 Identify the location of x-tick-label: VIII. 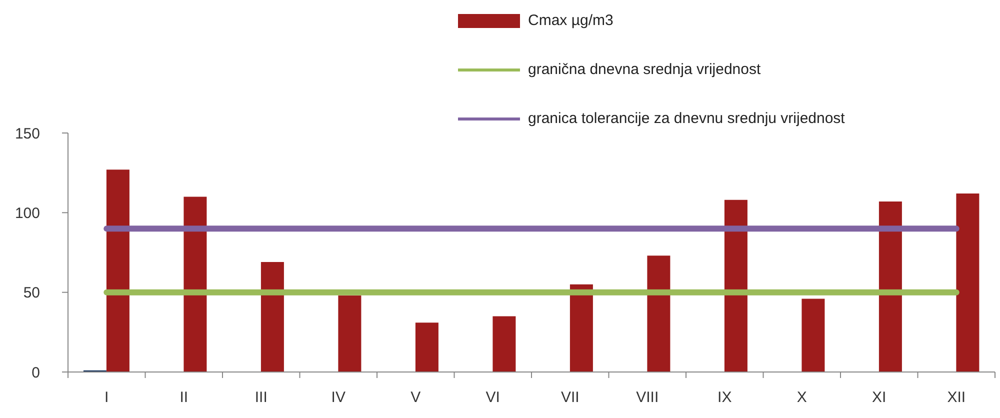
(647, 397).